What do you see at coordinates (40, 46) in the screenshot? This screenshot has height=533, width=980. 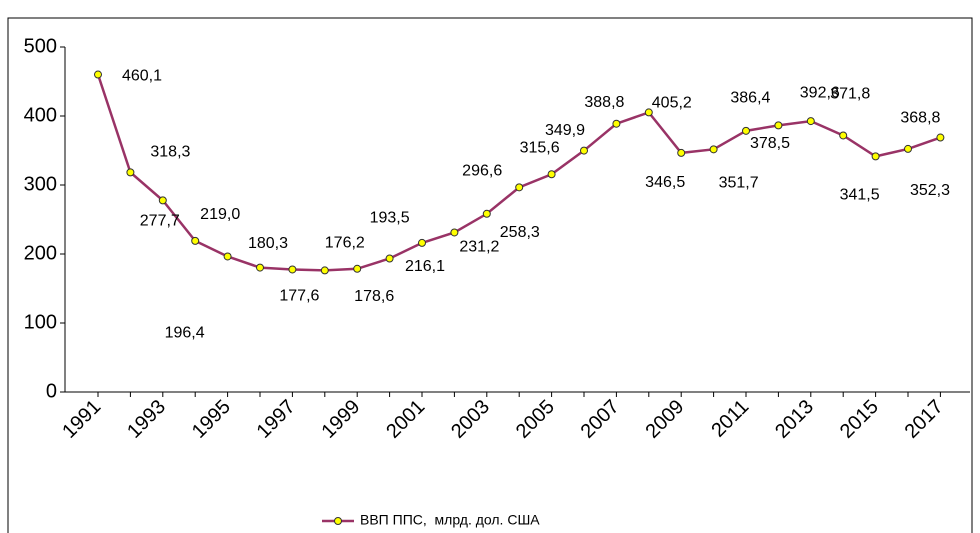 I see `y-tick-label: 500` at bounding box center [40, 46].